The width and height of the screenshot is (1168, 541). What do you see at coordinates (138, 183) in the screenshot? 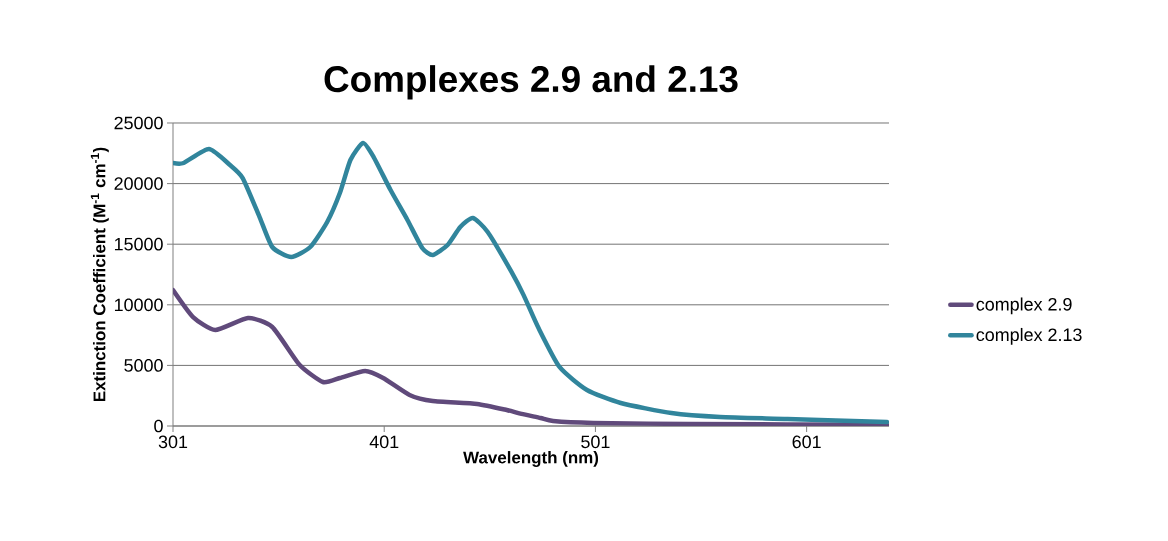
I see `y-tick-label: 20000` at bounding box center [138, 183].